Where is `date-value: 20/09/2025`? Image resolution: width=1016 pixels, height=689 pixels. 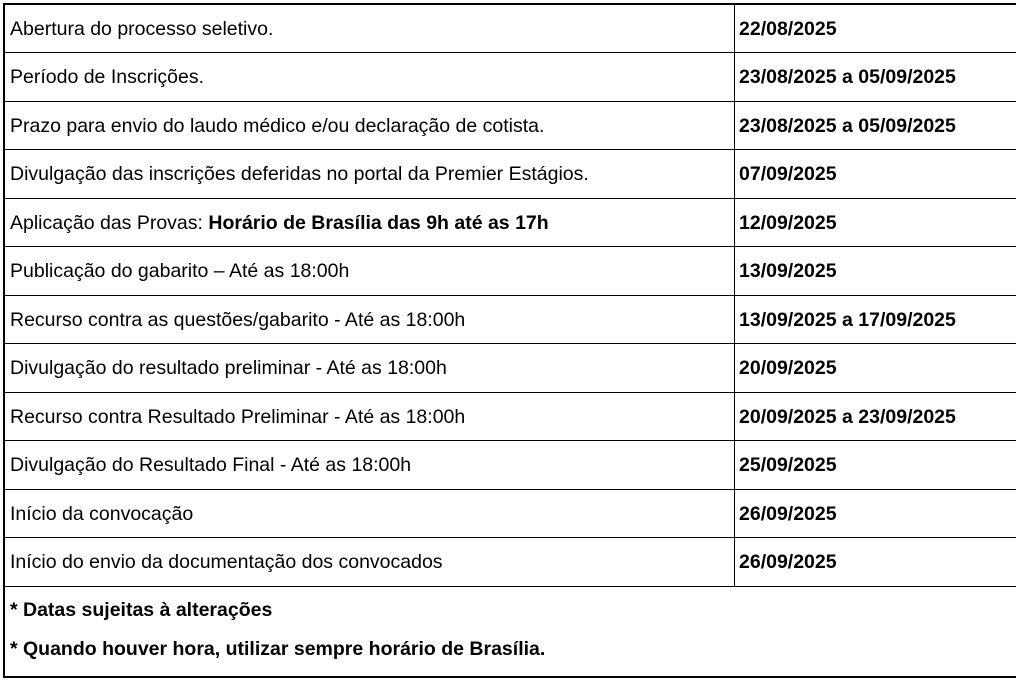
date-value: 20/09/2025 is located at coordinates (788, 368).